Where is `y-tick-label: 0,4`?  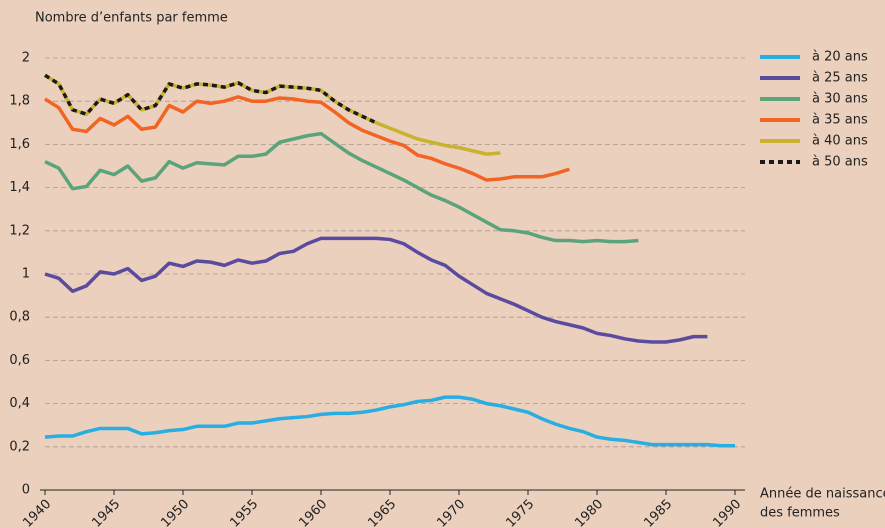 y-tick-label: 0,4 is located at coordinates (19, 403).